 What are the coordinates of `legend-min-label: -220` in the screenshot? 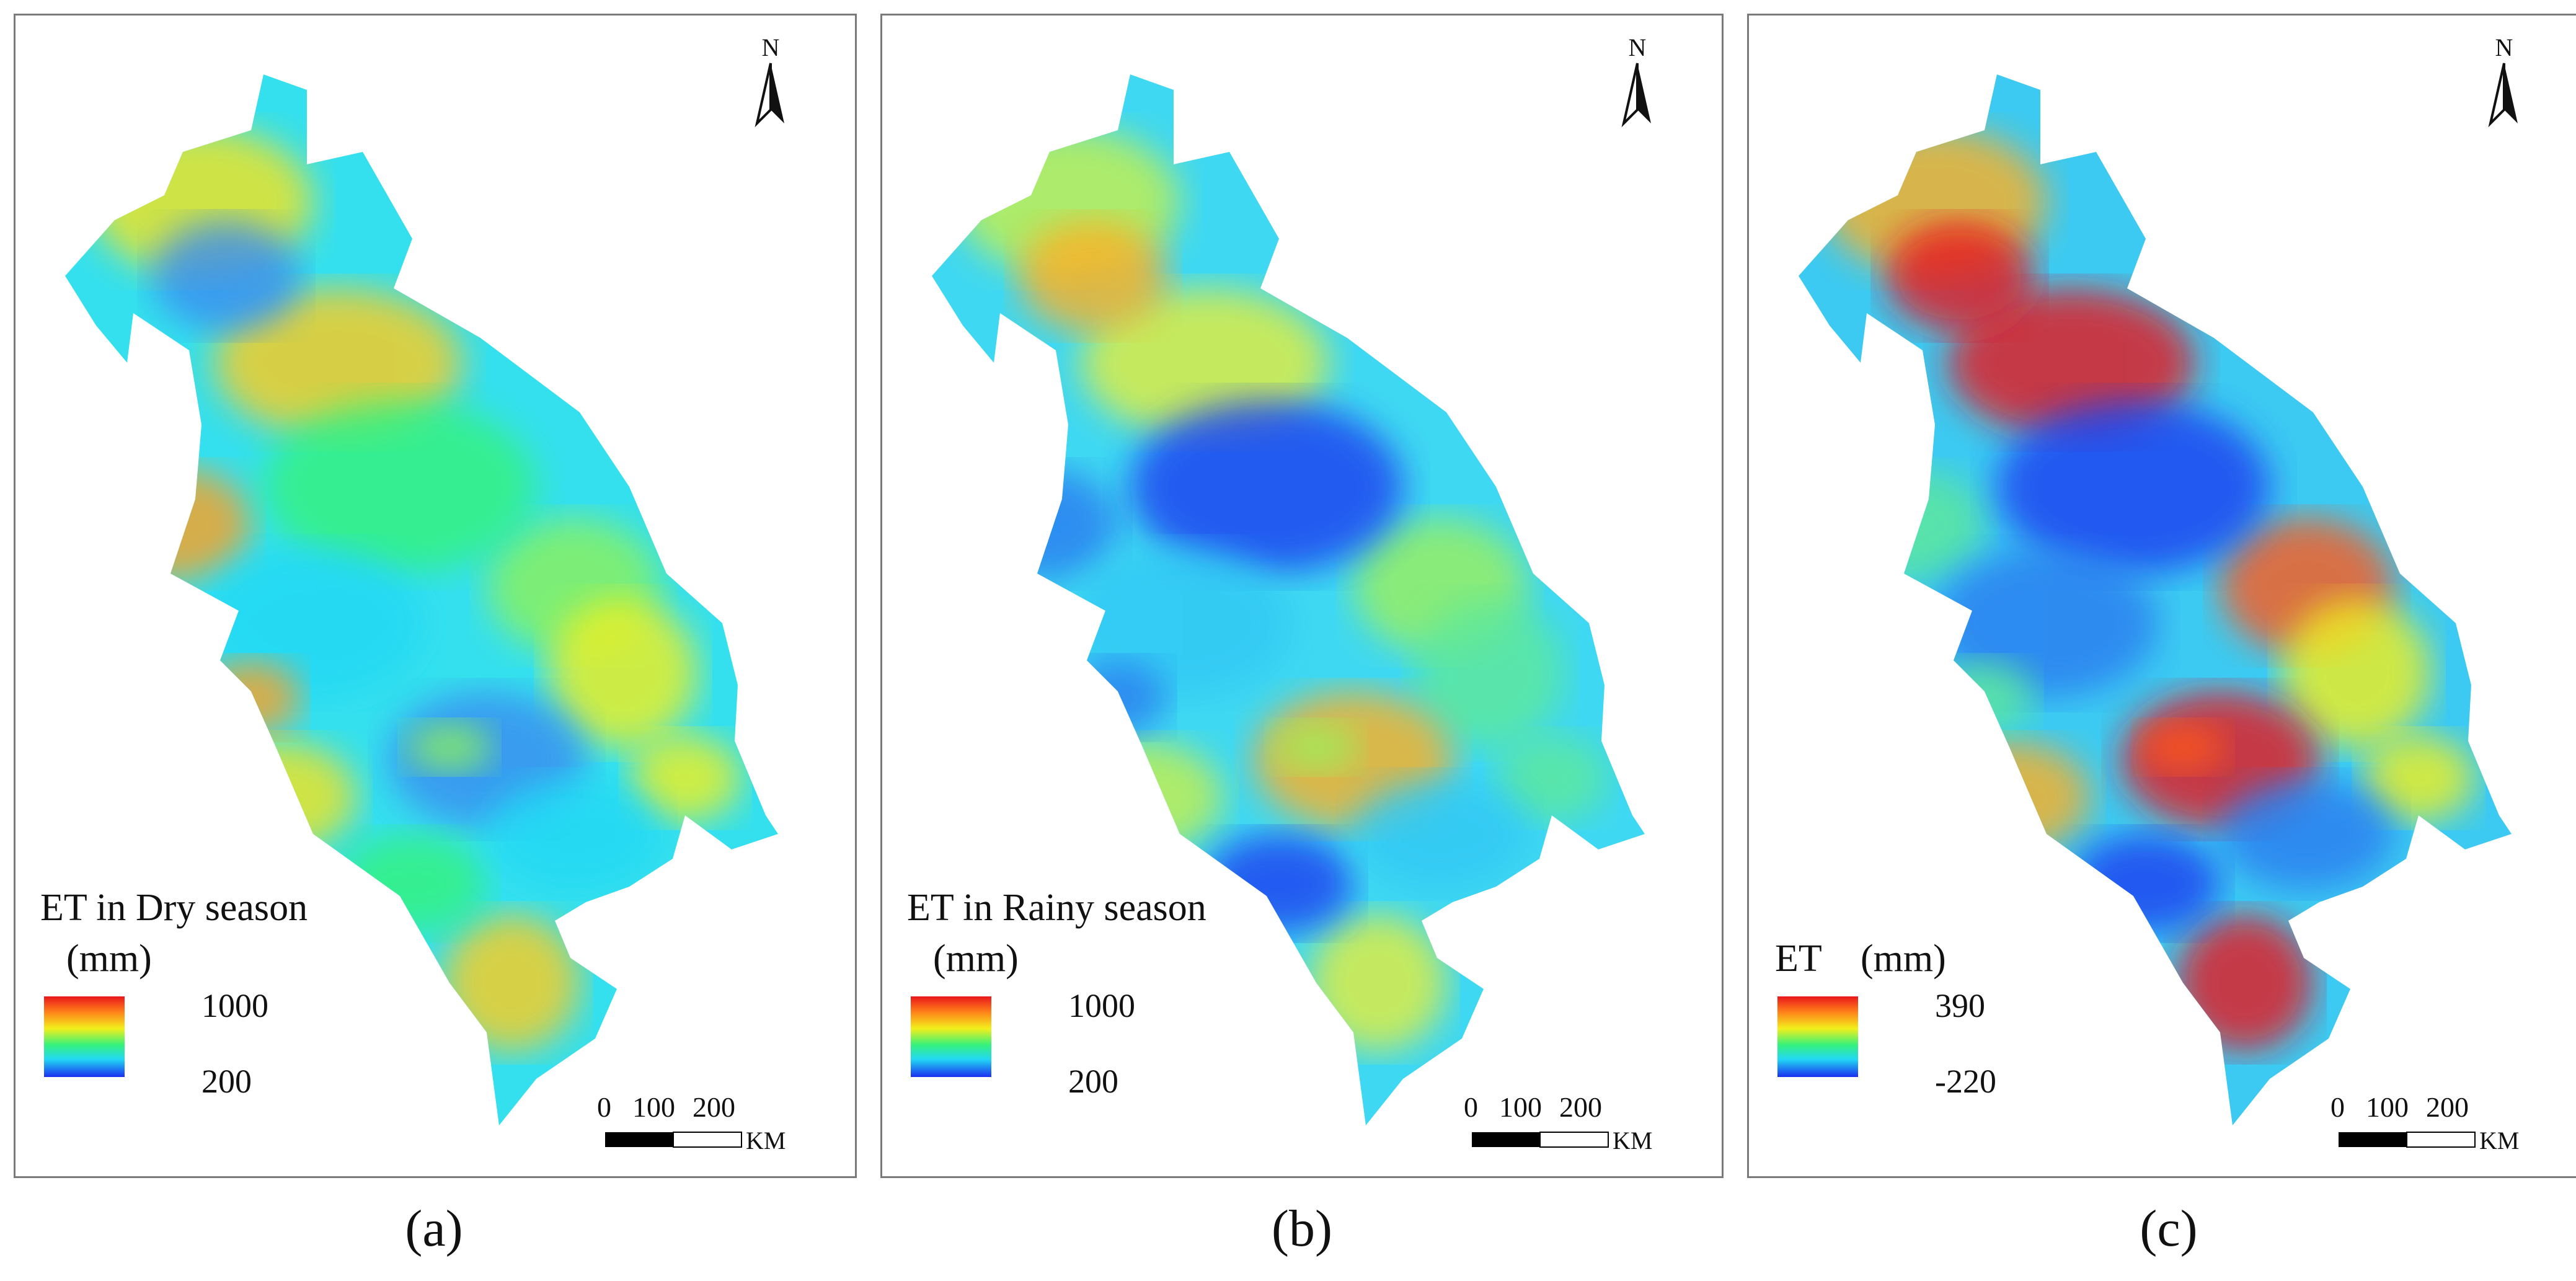 It's located at (1965, 1081).